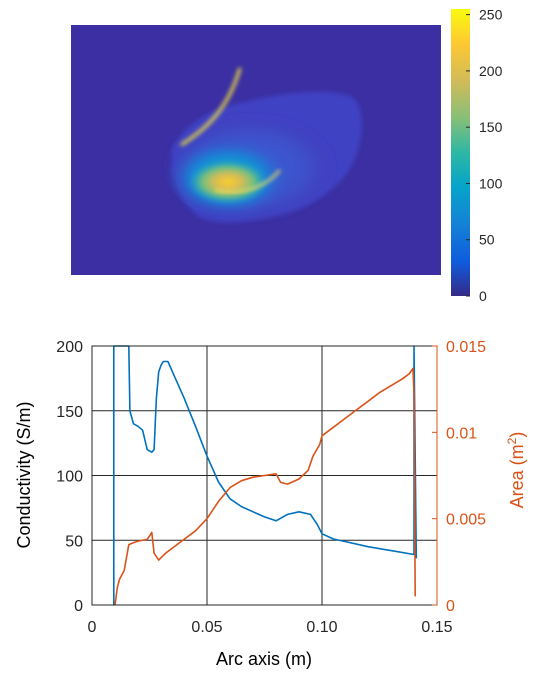 The width and height of the screenshot is (541, 675). What do you see at coordinates (512, 440) in the screenshot?
I see `y-right-label-sup: 2` at bounding box center [512, 440].